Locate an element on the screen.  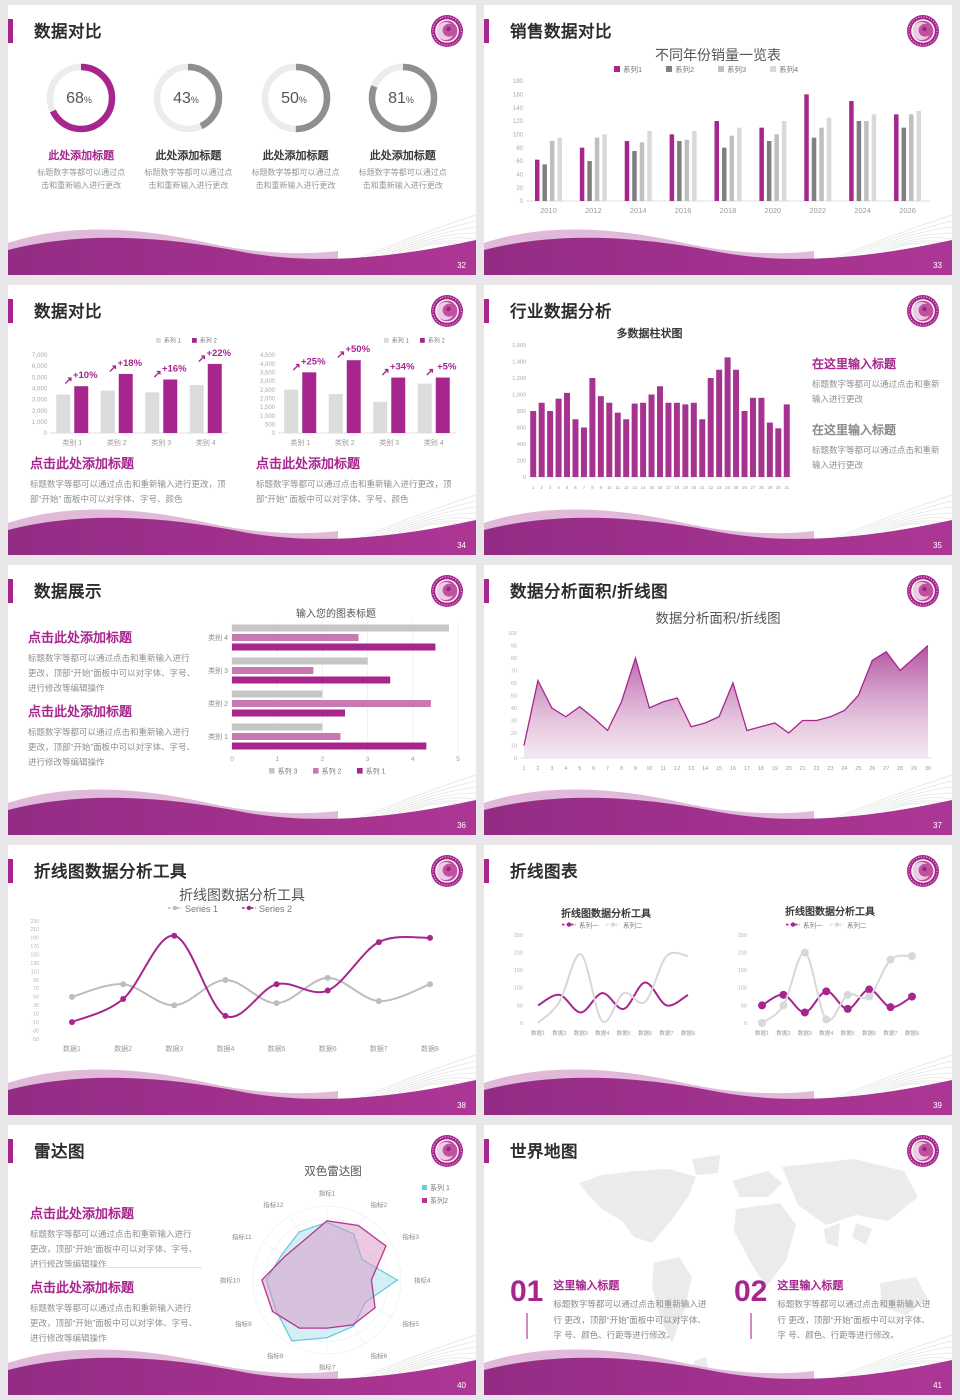
slide-title: 雷达图 is located at coordinates (59, 1152).